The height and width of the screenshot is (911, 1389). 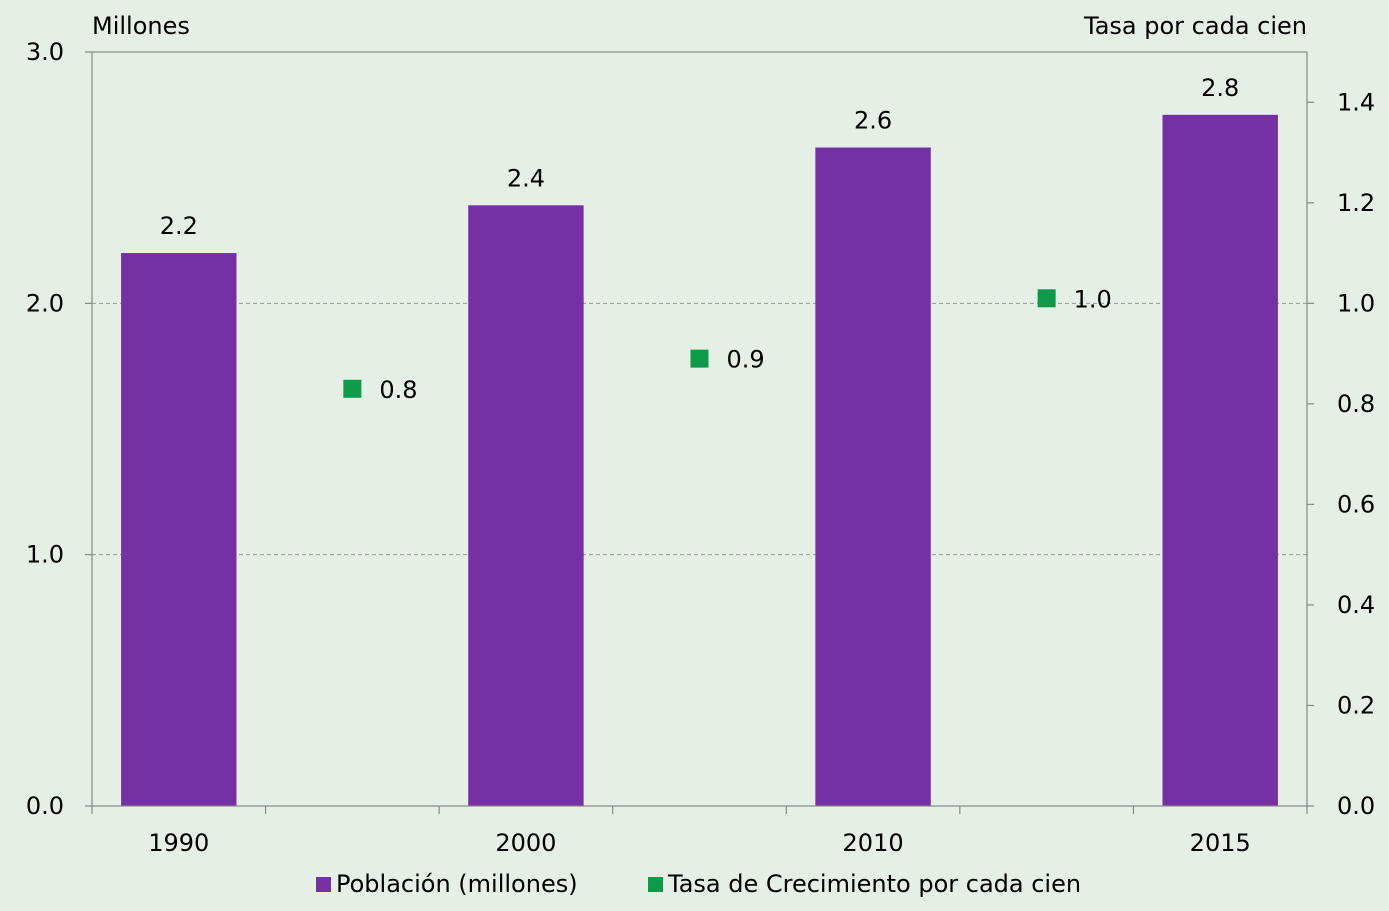 What do you see at coordinates (457, 884) in the screenshot?
I see `legend-label-population: Población (millones)` at bounding box center [457, 884].